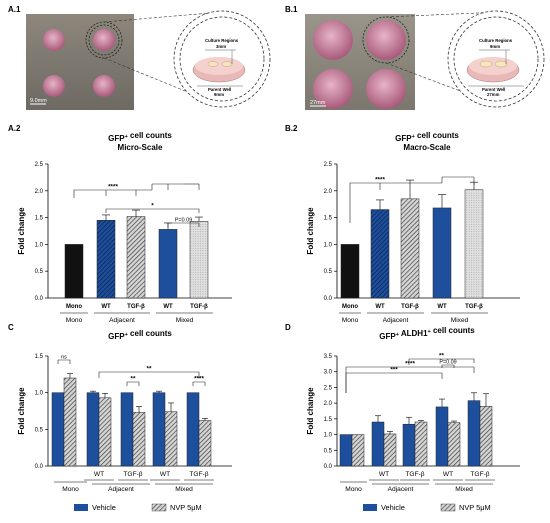 The image size is (550, 523). Describe the element at coordinates (496, 40) in the screenshot. I see `culture-regions-label: Culture Regions` at that location.